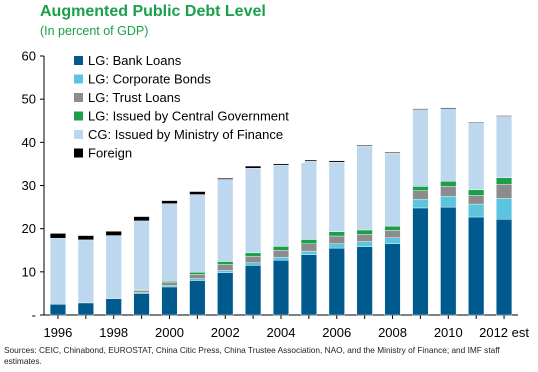 The width and height of the screenshot is (538, 372). What do you see at coordinates (29, 185) in the screenshot?
I see `y-tick-label: 30` at bounding box center [29, 185].